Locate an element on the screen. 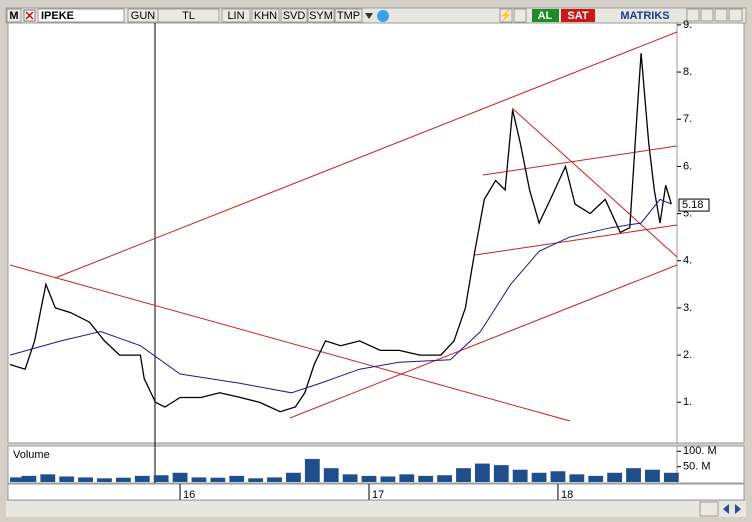  sell-button is located at coordinates (578, 15).